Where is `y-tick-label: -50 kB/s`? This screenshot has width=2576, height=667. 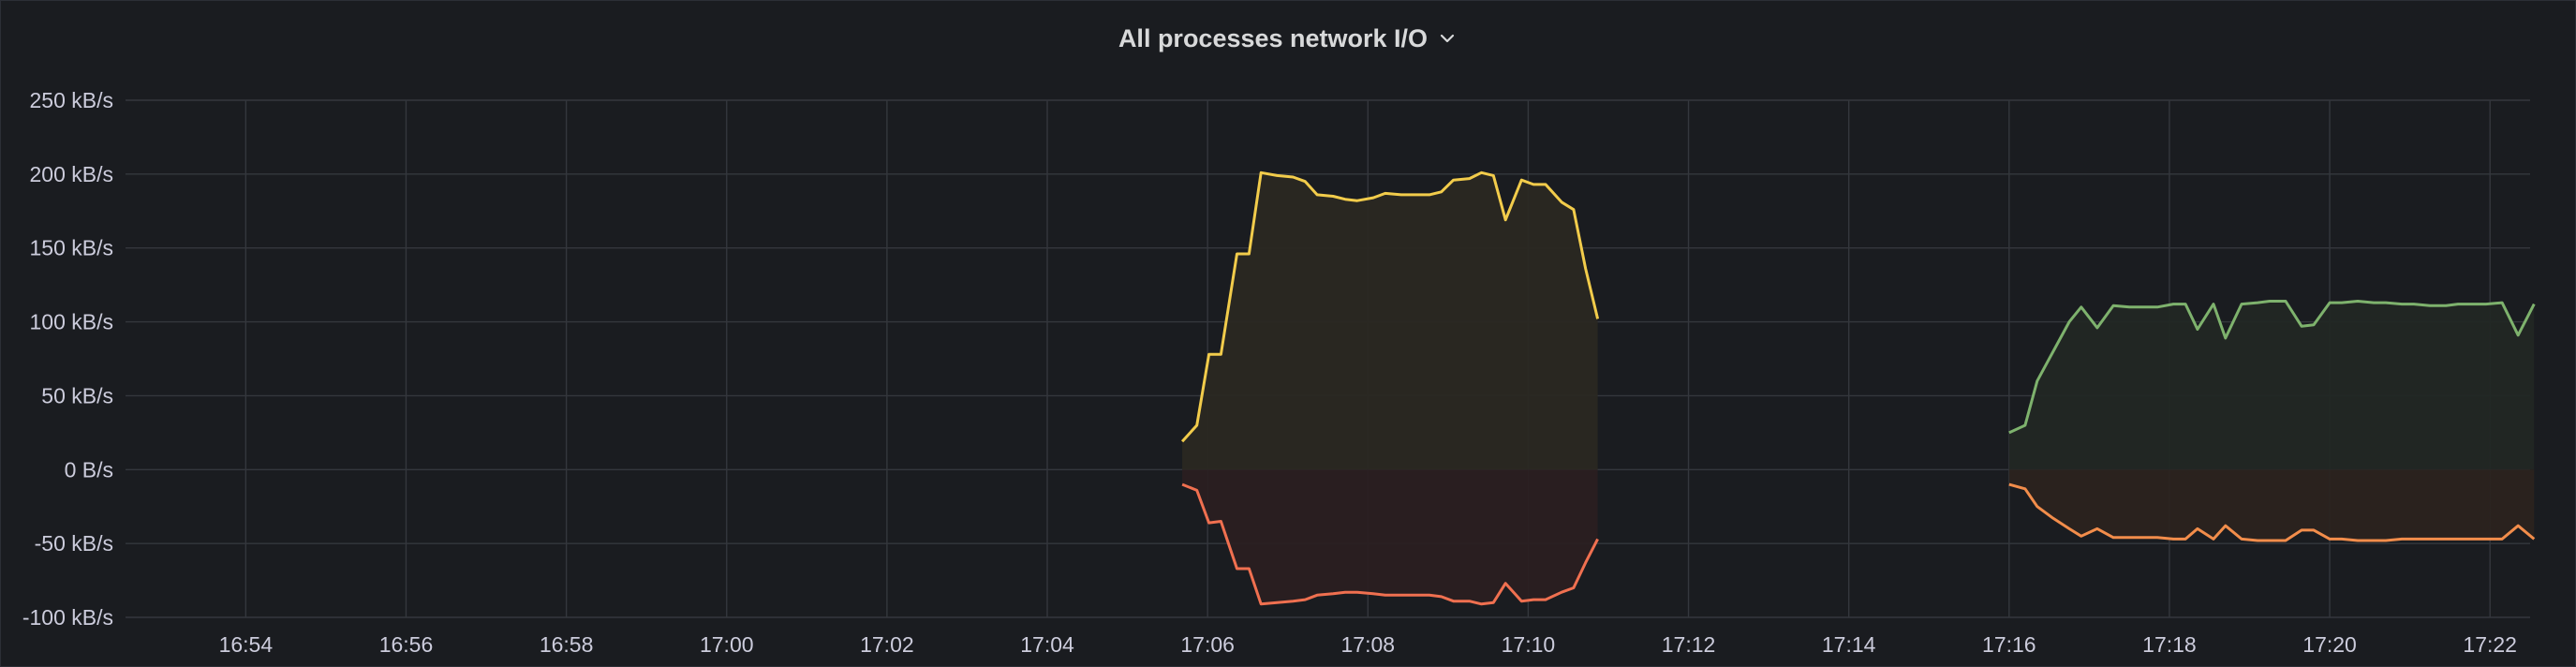
y-tick-label: -50 kB/s is located at coordinates (74, 543).